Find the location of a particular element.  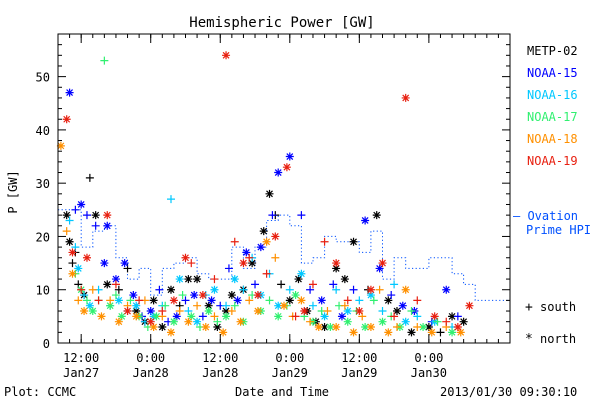

symbol-key-south-label: south is located at coordinates (558, 307).